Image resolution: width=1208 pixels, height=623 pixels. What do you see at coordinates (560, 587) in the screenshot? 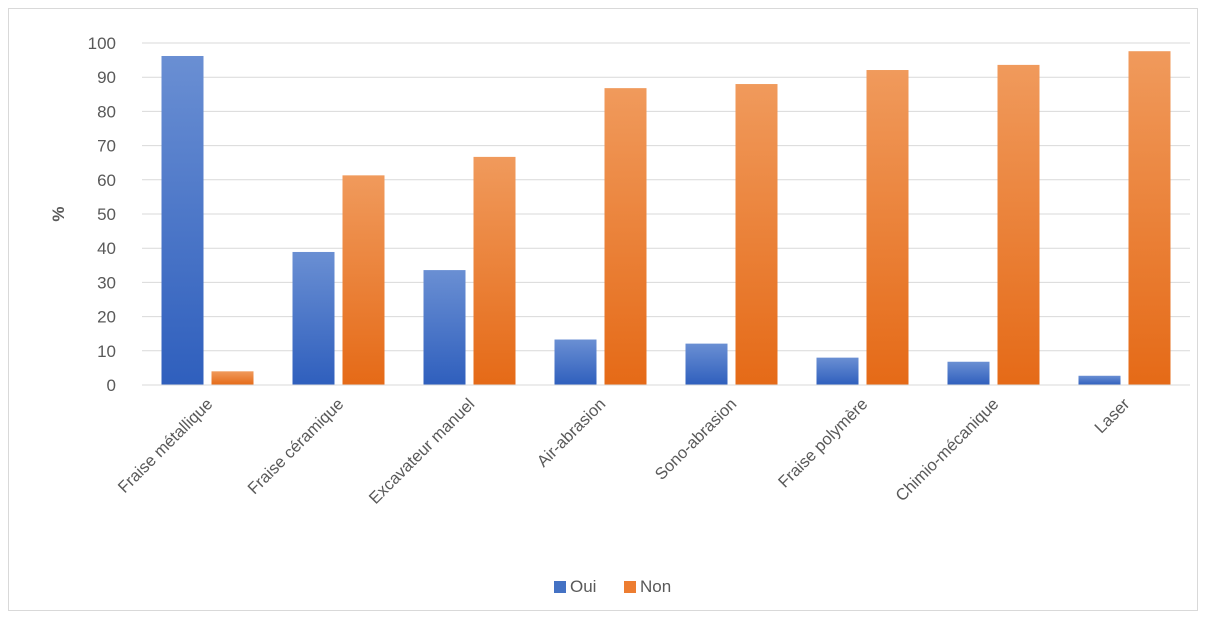
I see `legend-swatch-oui` at bounding box center [560, 587].